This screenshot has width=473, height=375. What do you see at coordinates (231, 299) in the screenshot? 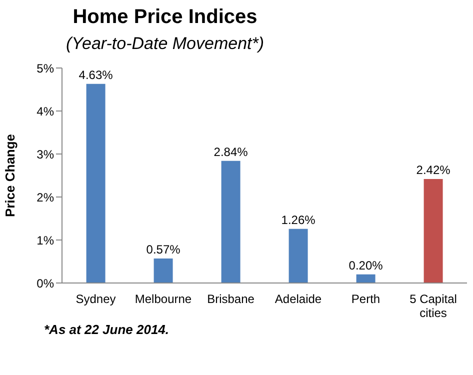
I see `x-tick-label: Brisbane` at bounding box center [231, 299].